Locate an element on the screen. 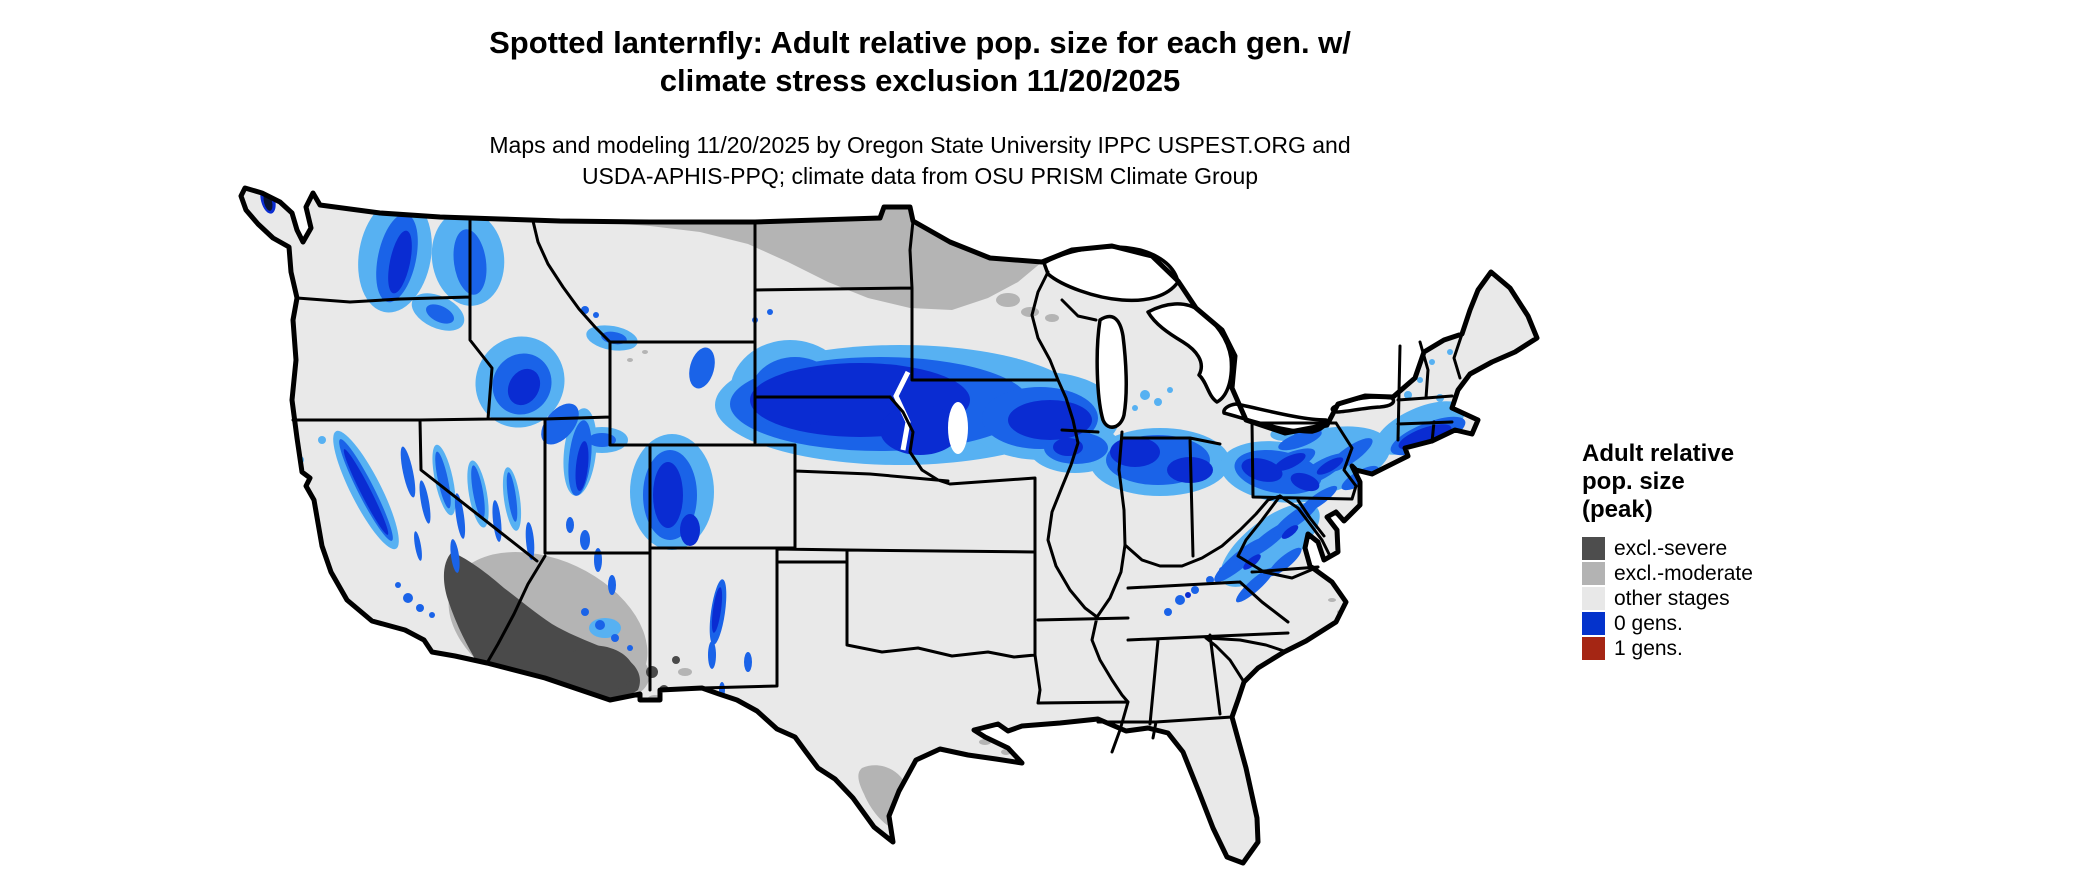 This screenshot has width=2100, height=892. legend-item-excl-moderate: excl.-moderate is located at coordinates (1712, 573).